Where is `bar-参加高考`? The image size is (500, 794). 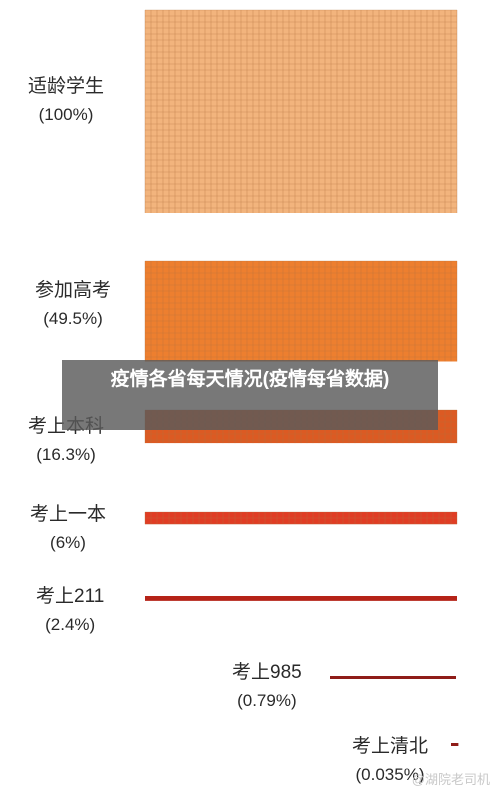 bar-参加高考 is located at coordinates (301, 311).